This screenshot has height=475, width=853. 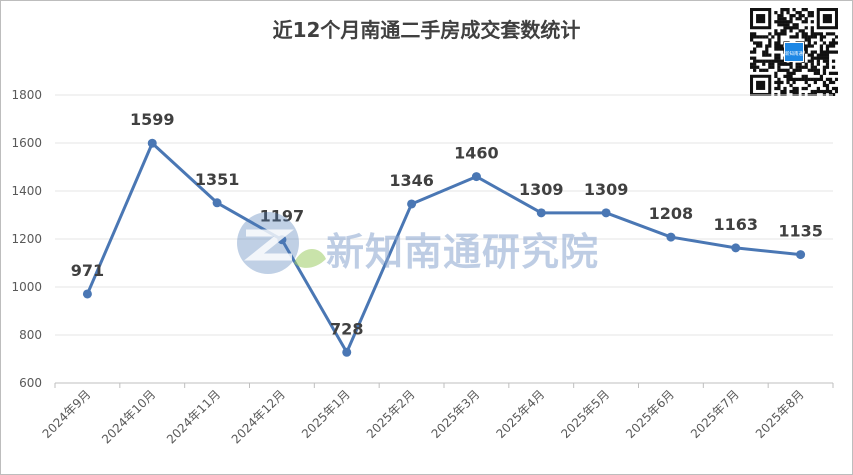 I want to click on qr-center-text: 新知南通, so click(x=794, y=53).